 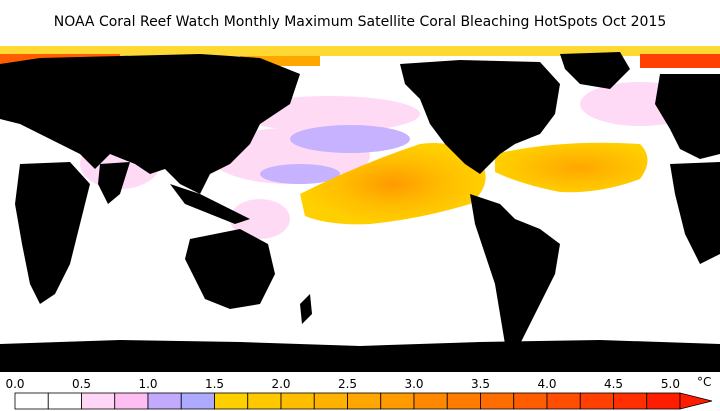 What do you see at coordinates (670, 384) in the screenshot?
I see `colorbar-tick-label: 5.0` at bounding box center [670, 384].